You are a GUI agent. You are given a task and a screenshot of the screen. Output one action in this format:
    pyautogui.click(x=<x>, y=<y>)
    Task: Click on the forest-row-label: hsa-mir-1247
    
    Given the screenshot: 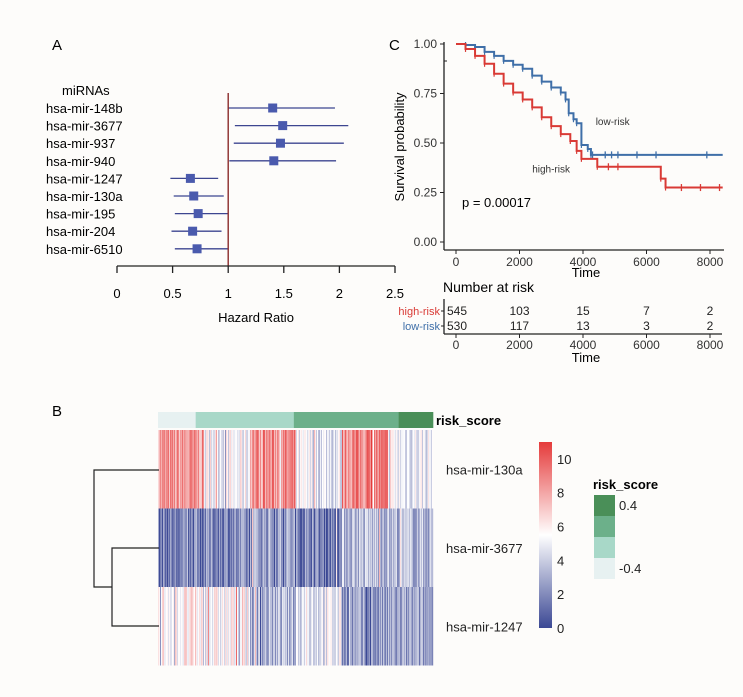 What is the action you would take?
    pyautogui.click(x=84, y=178)
    